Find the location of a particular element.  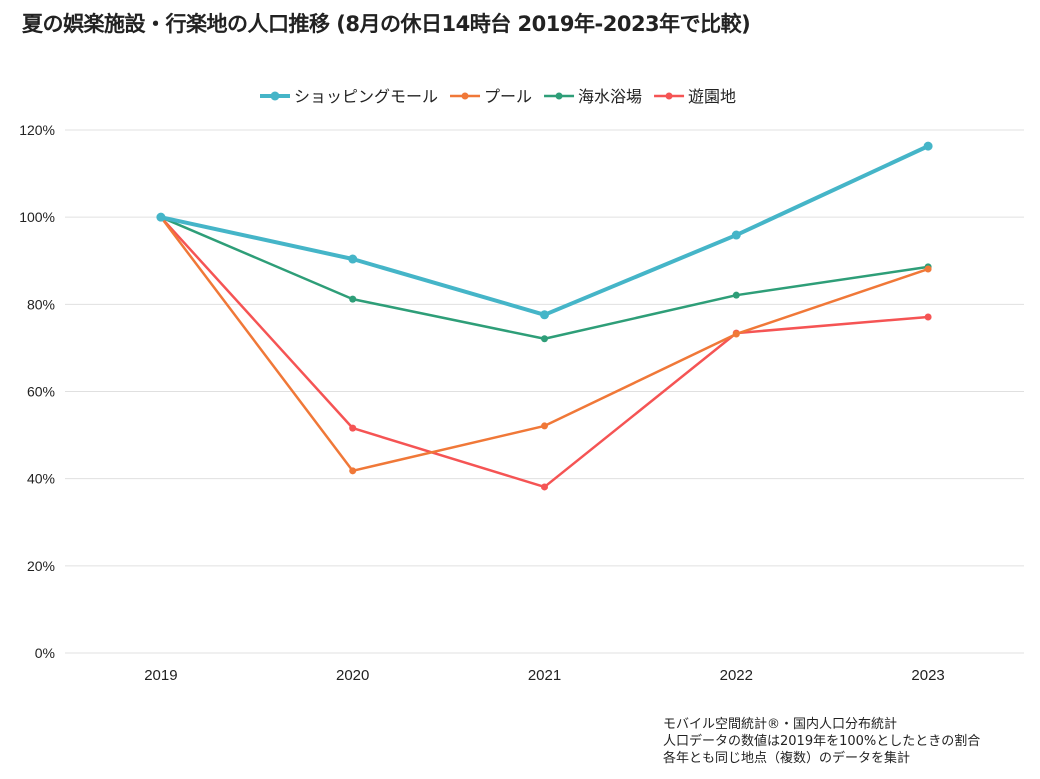

x-tick-label: 2019 is located at coordinates (160, 675).